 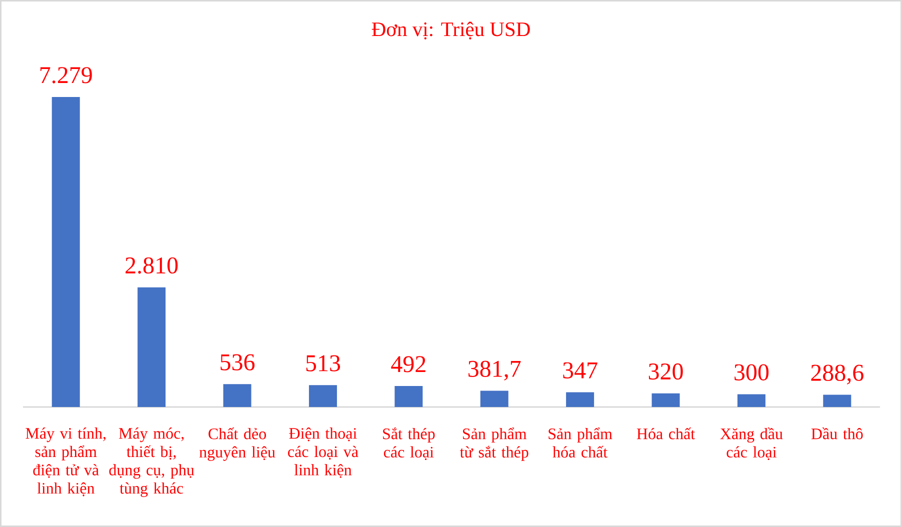 What do you see at coordinates (323, 453) in the screenshot?
I see `x-tick-label: Điện thoại các loại và linh kiện` at bounding box center [323, 453].